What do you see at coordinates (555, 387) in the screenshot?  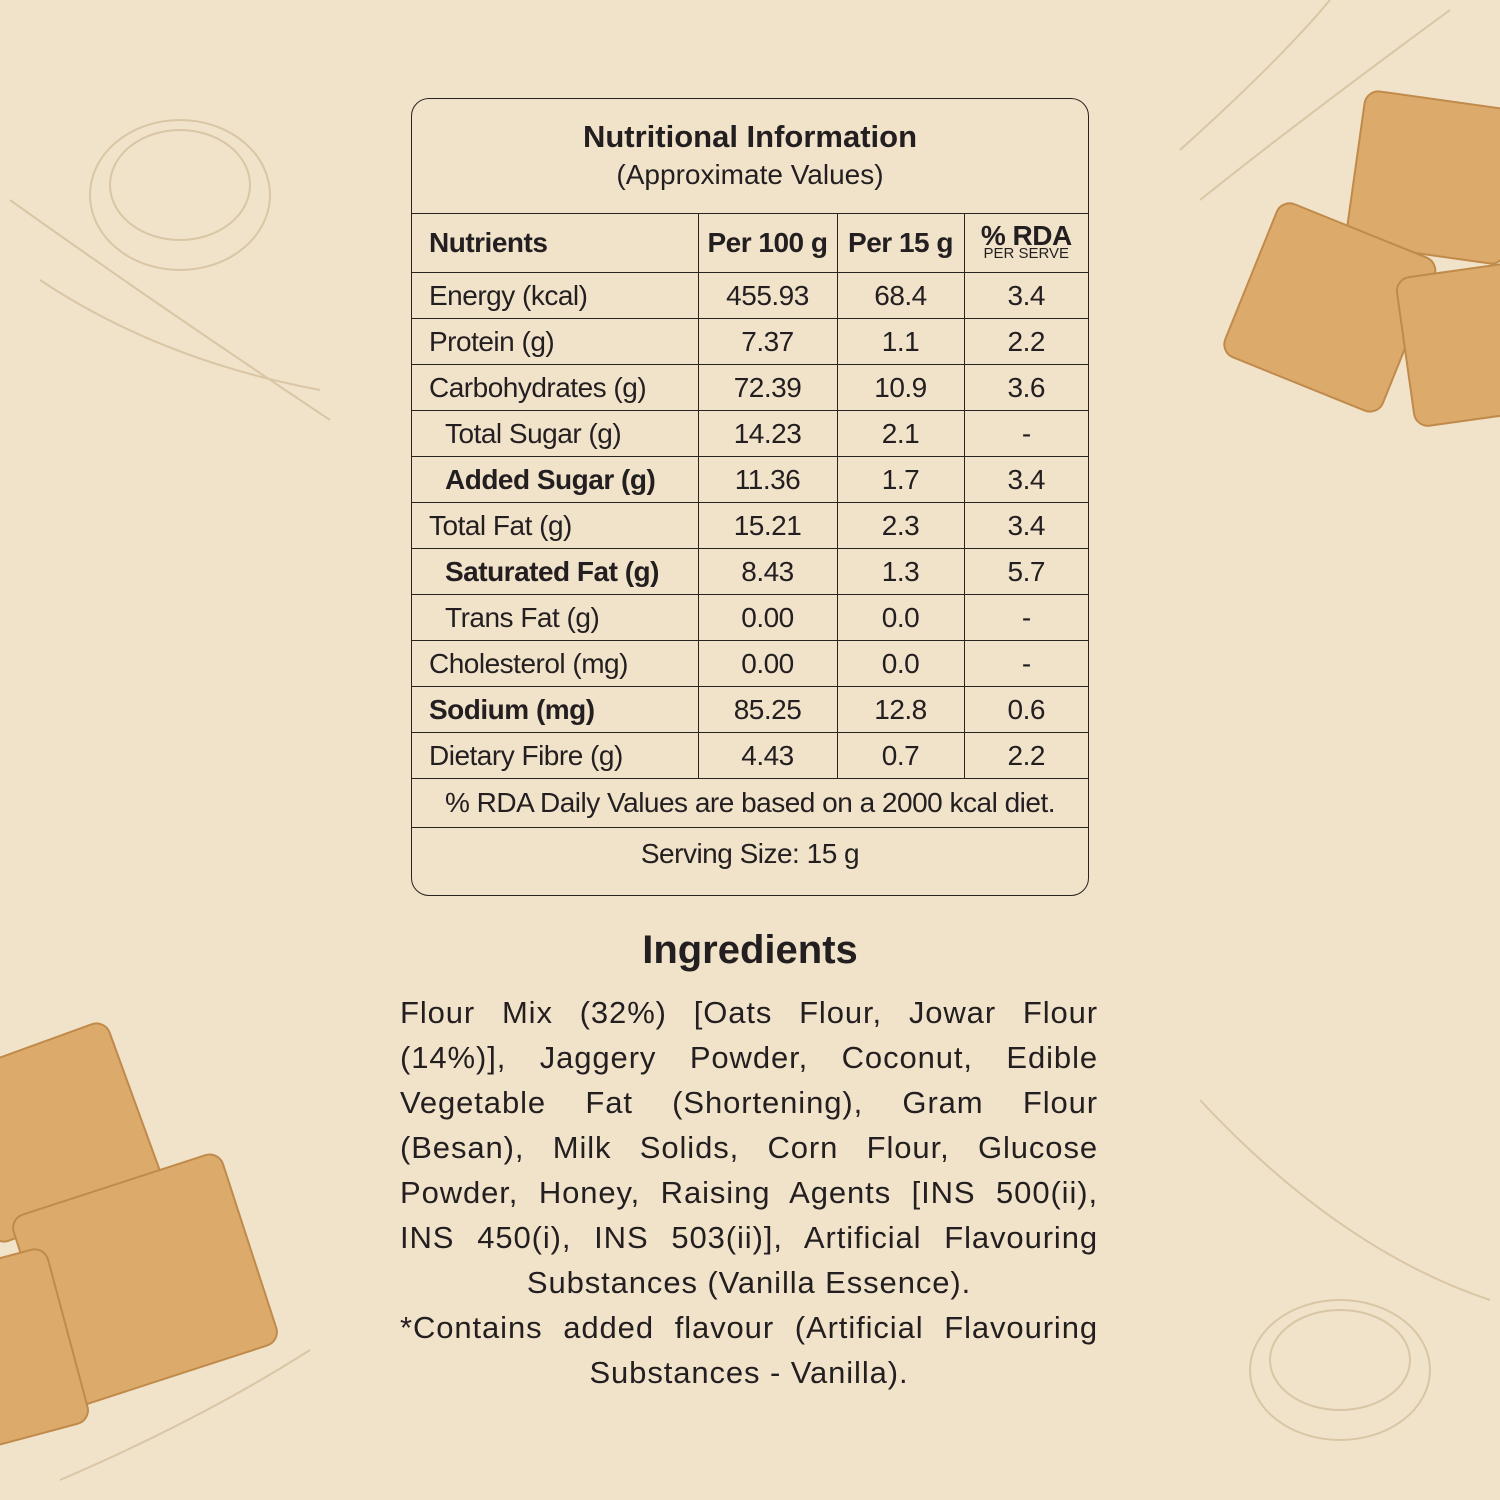 I see `nutrient-name: Carbohydrates (g)` at bounding box center [555, 387].